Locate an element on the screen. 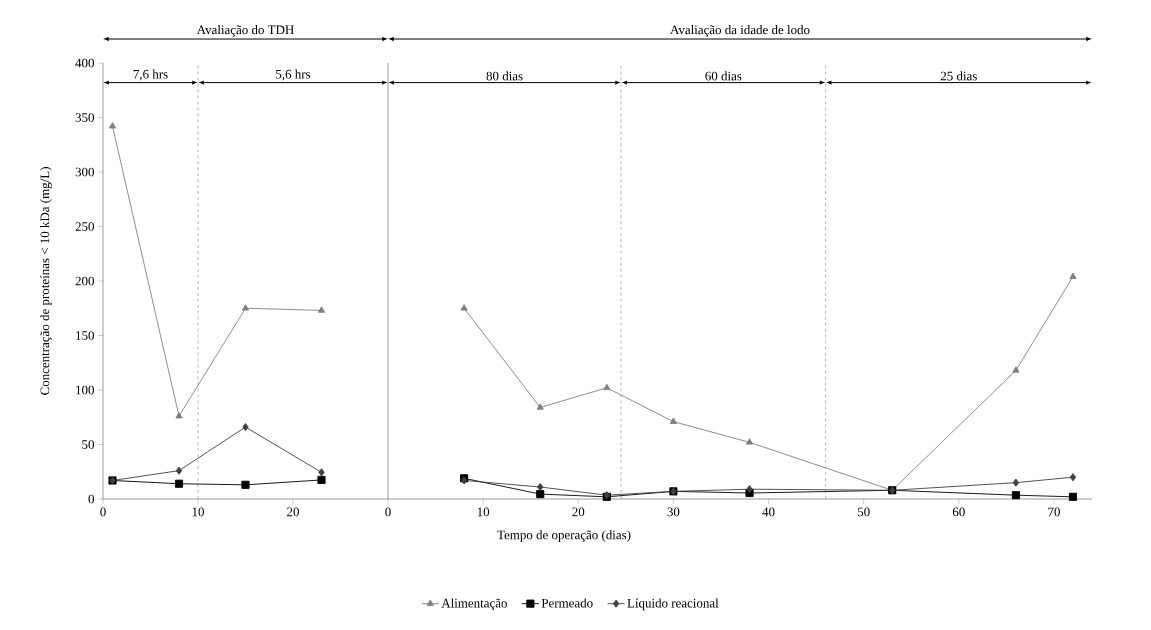  text: Avaliação da idade de lodo is located at coordinates (740, 31).